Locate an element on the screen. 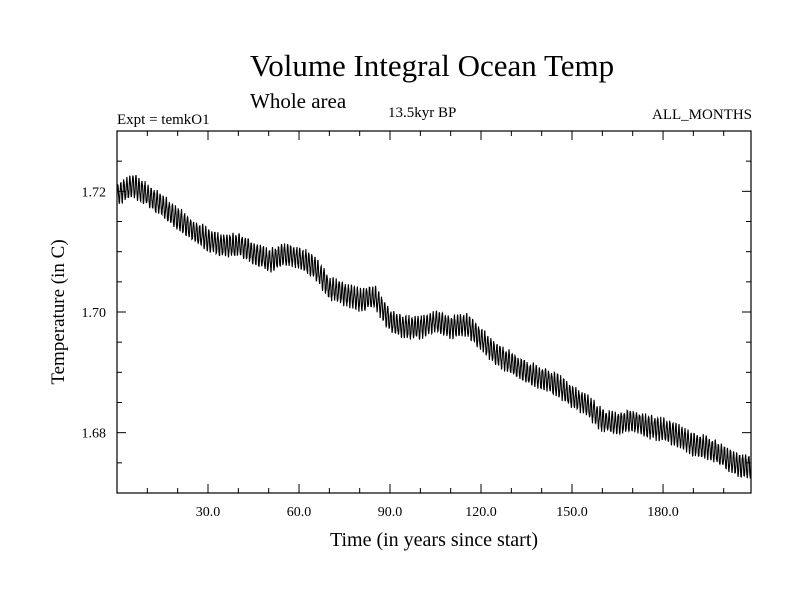  y-tick-label: 1.68 is located at coordinates (94, 434).